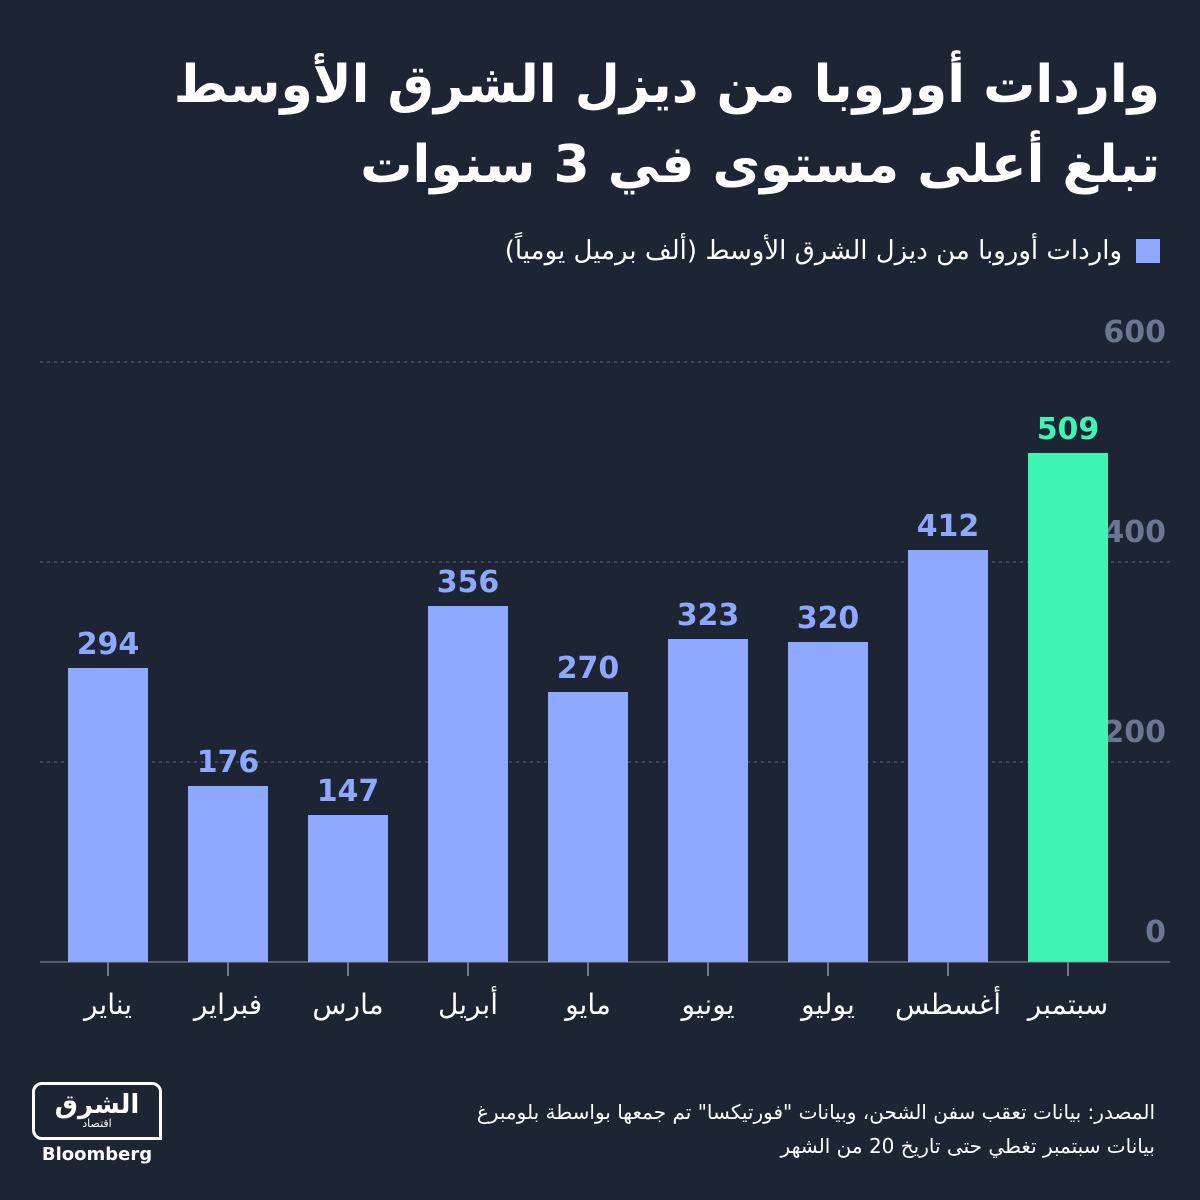 This screenshot has height=1200, width=1200. Describe the element at coordinates (468, 1003) in the screenshot. I see `x-tick-label: أبريل` at that location.